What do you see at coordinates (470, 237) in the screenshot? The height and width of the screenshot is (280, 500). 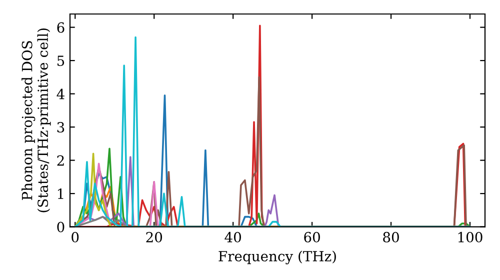 I see `x-tick-label: 100` at bounding box center [470, 237].